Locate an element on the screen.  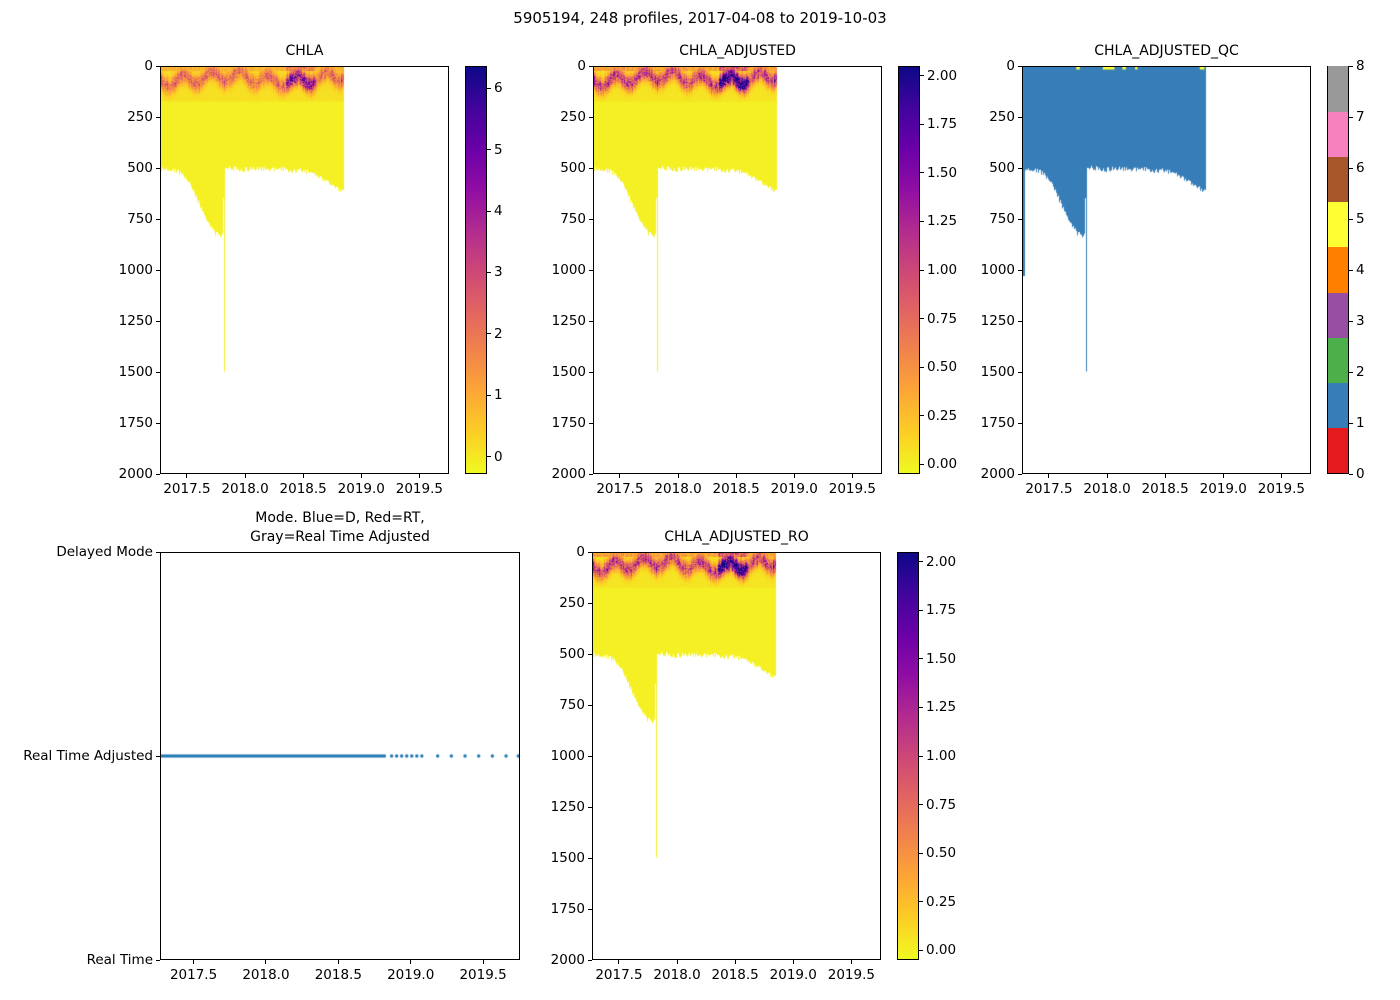
chla-axes is located at coordinates (304, 270).